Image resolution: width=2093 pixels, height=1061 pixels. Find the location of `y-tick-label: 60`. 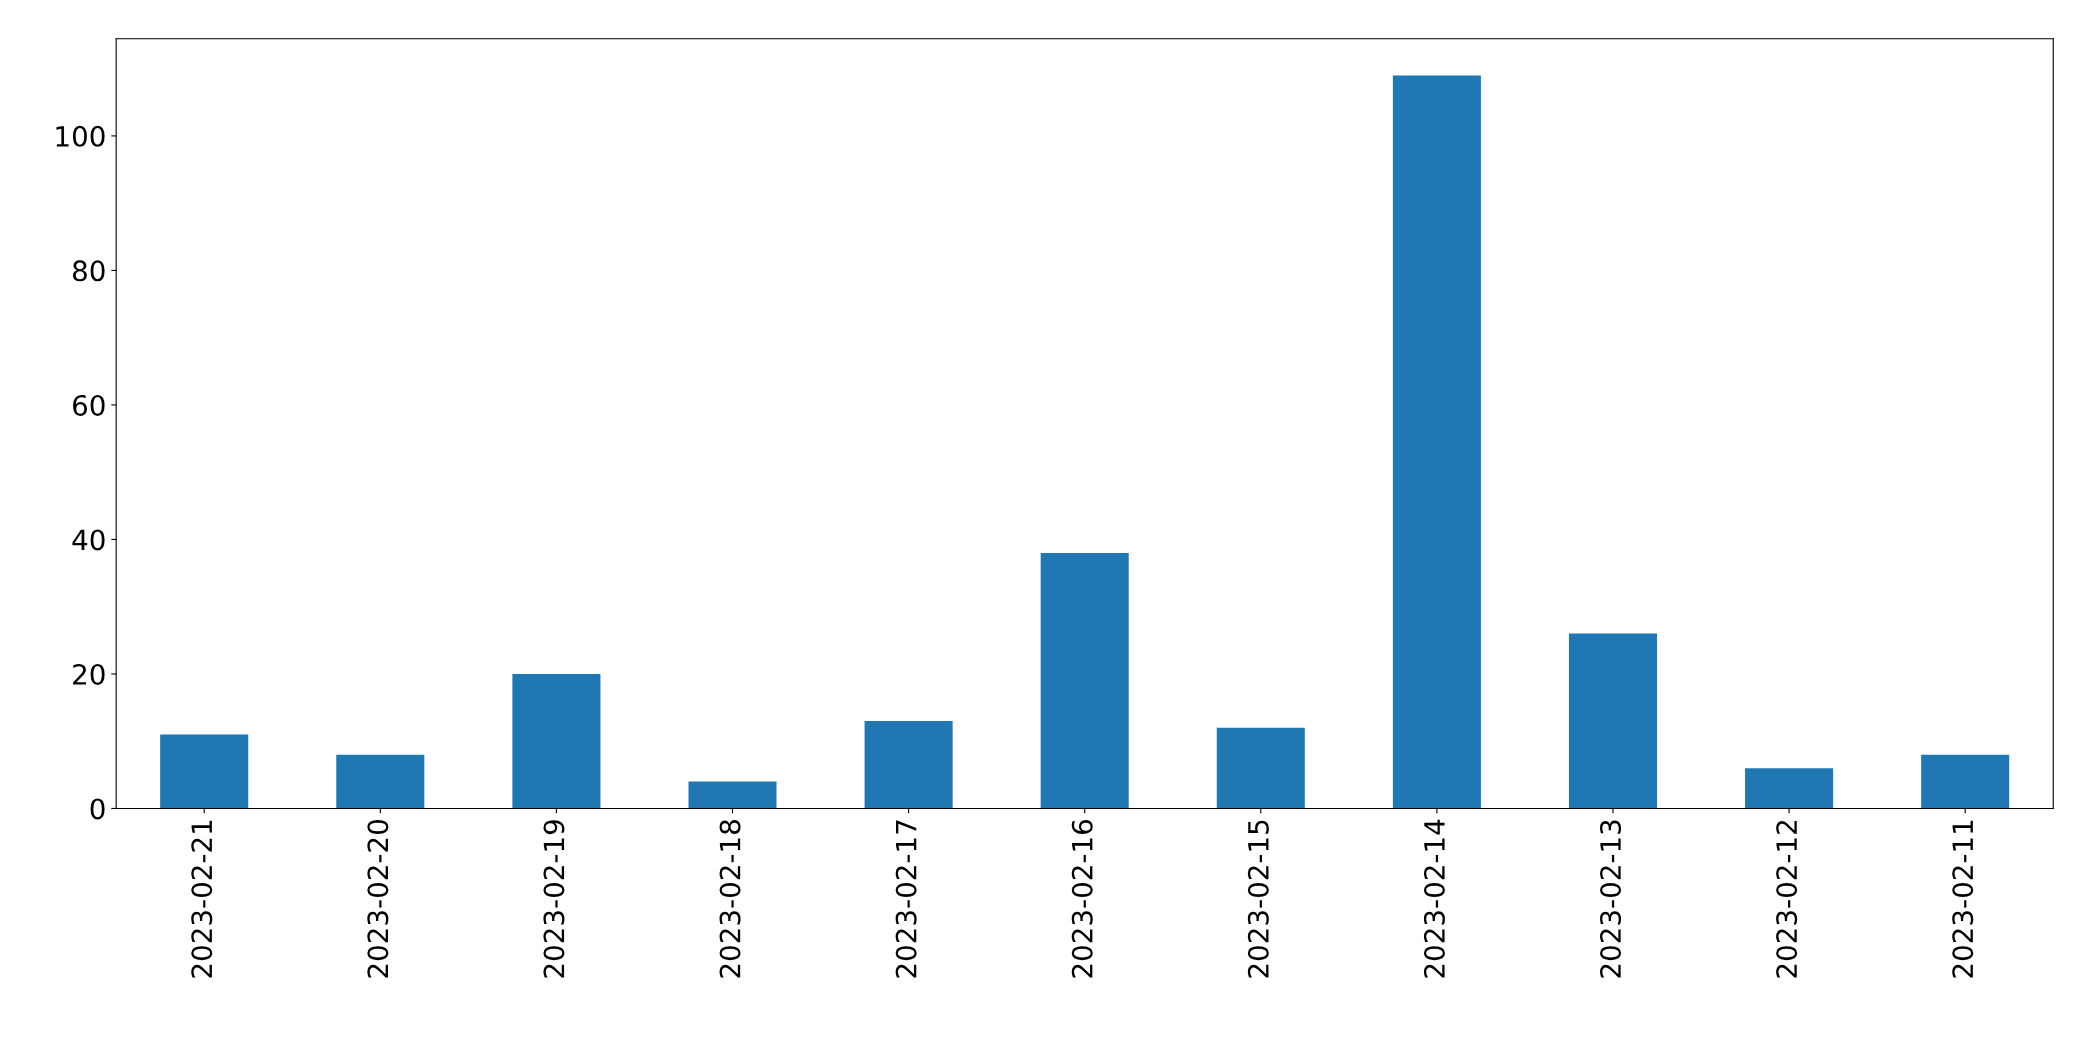

y-tick-label: 60 is located at coordinates (89, 405).